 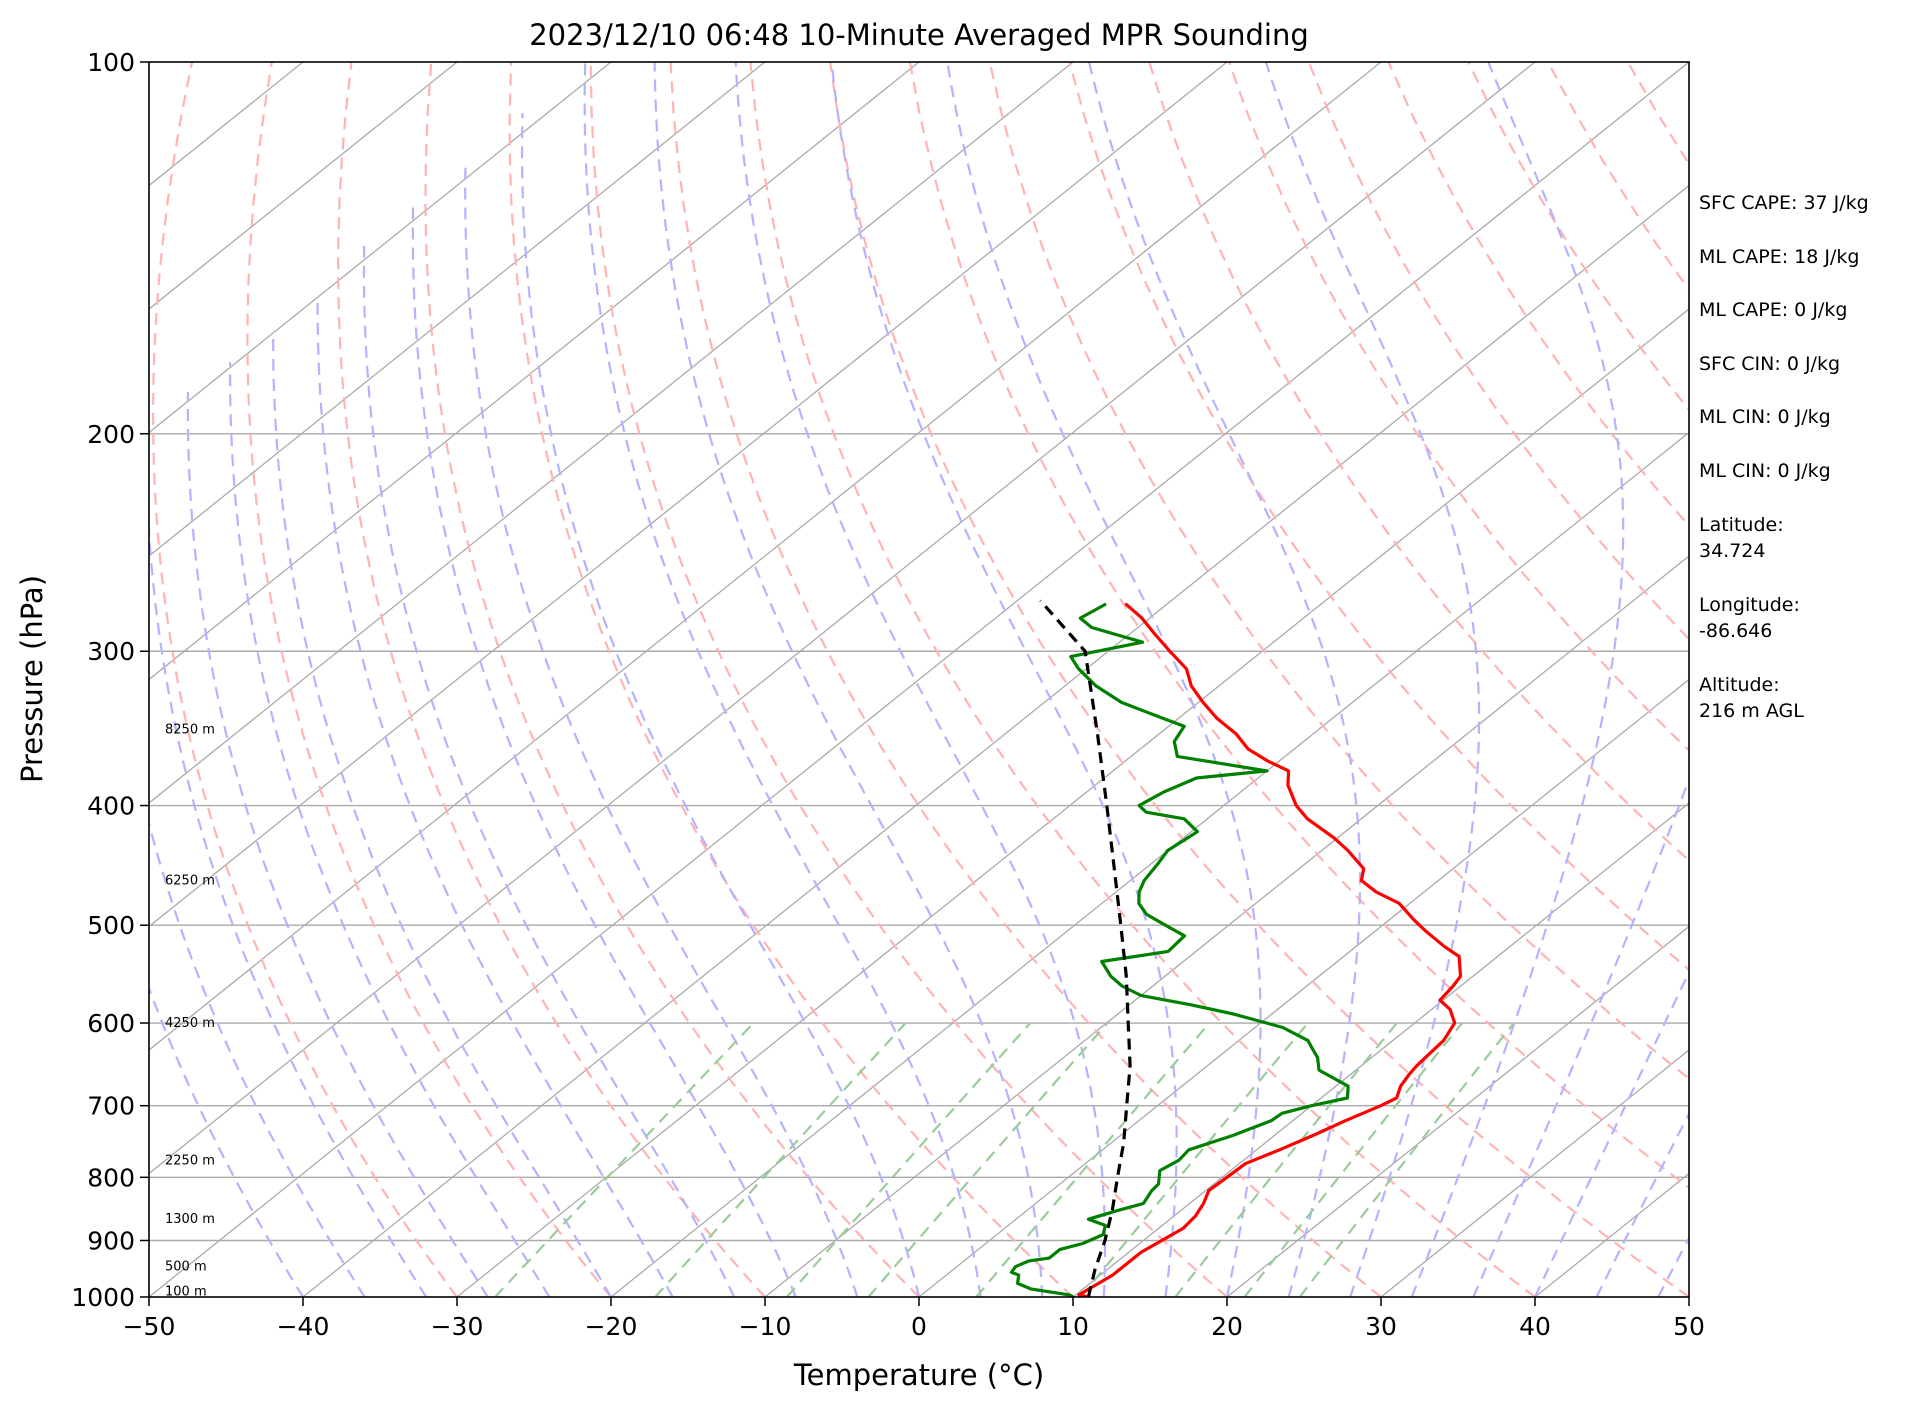 What do you see at coordinates (111, 1023) in the screenshot?
I see `y-tick-label: 600` at bounding box center [111, 1023].